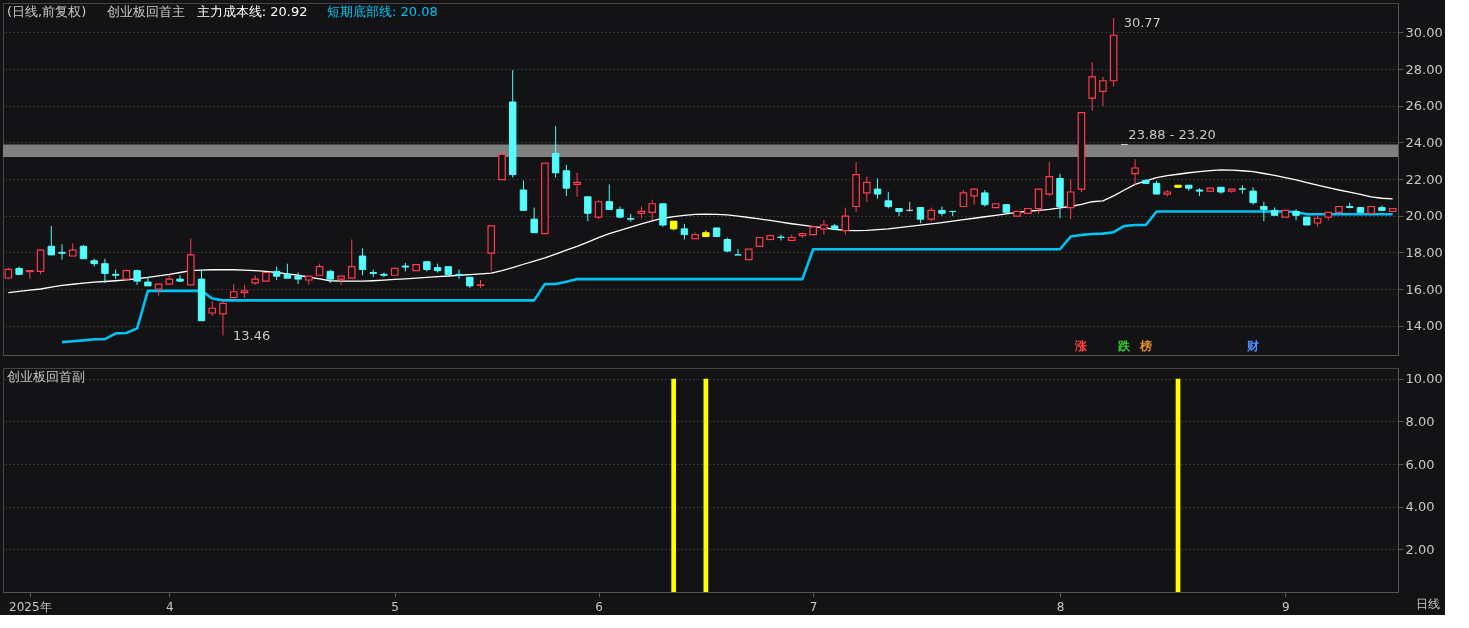 This screenshot has width=1469, height=628. Describe the element at coordinates (1420, 464) in the screenshot. I see `y-tick-label: 6.00` at that location.